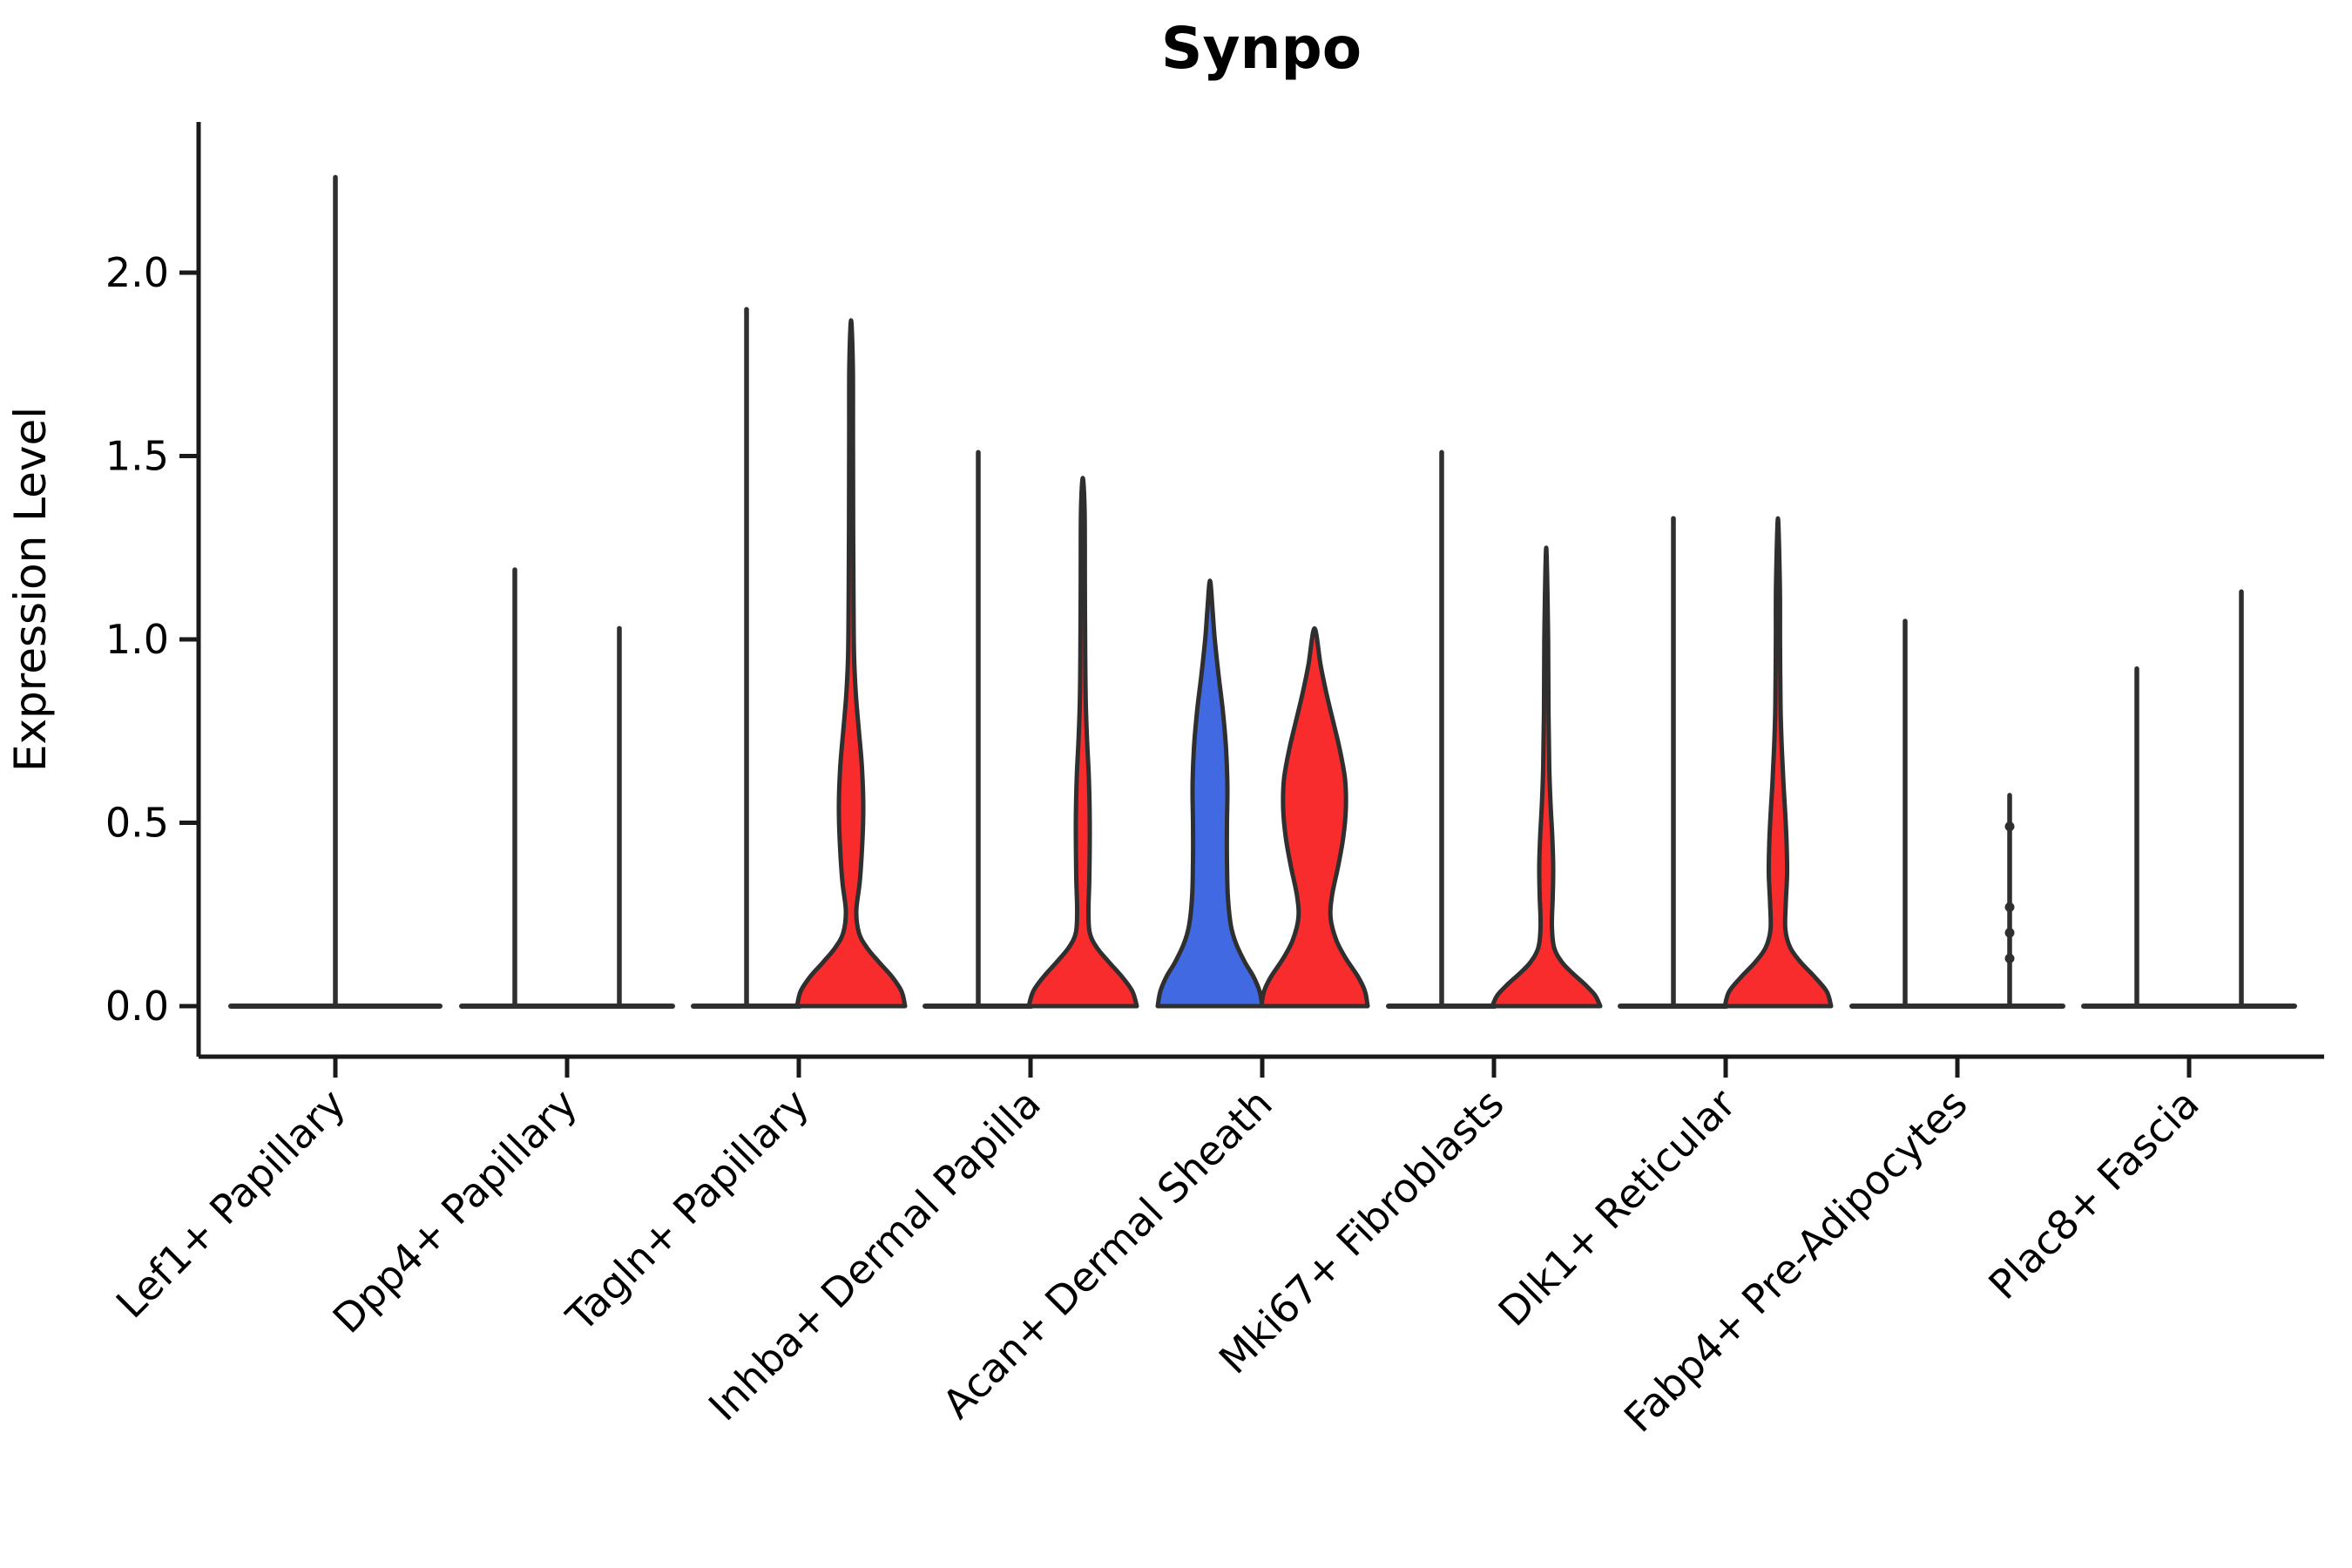  What do you see at coordinates (978, 729) in the screenshot?
I see `violin-inhba-dermal-papilla-left` at bounding box center [978, 729].